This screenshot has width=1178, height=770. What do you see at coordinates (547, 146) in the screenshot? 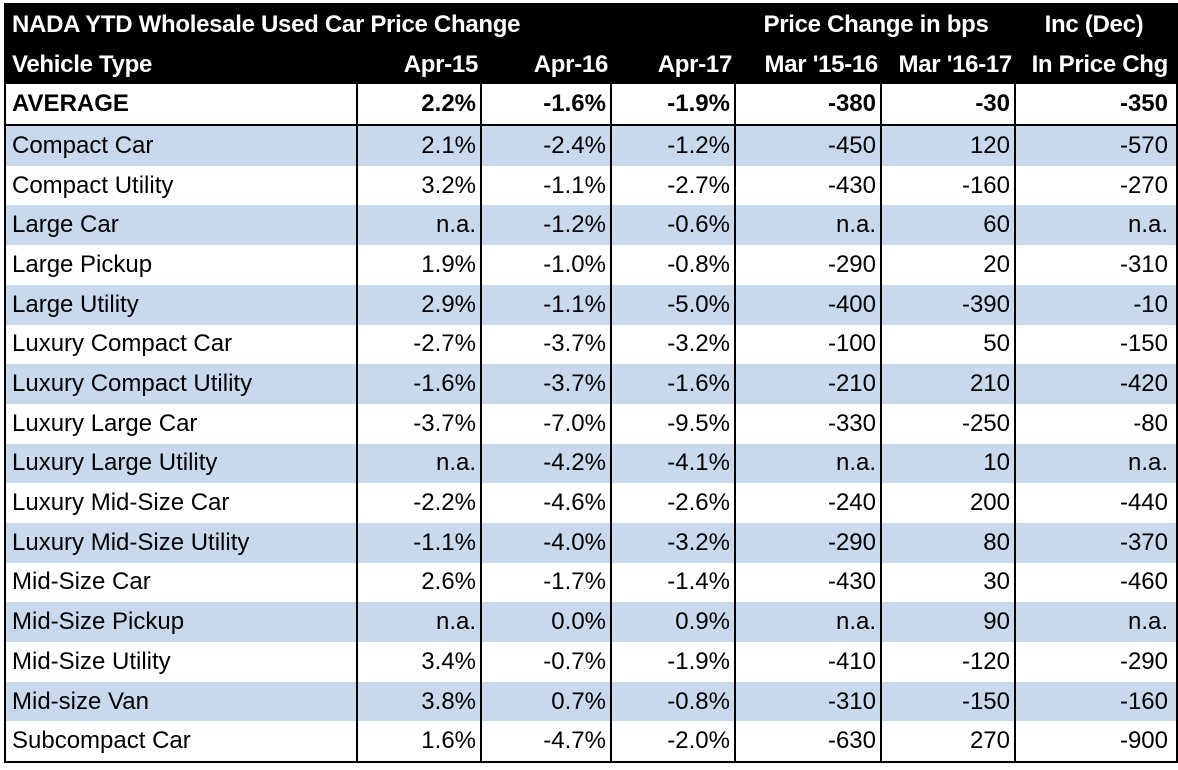
I see `cell-apr-16: -2.4%` at bounding box center [547, 146].